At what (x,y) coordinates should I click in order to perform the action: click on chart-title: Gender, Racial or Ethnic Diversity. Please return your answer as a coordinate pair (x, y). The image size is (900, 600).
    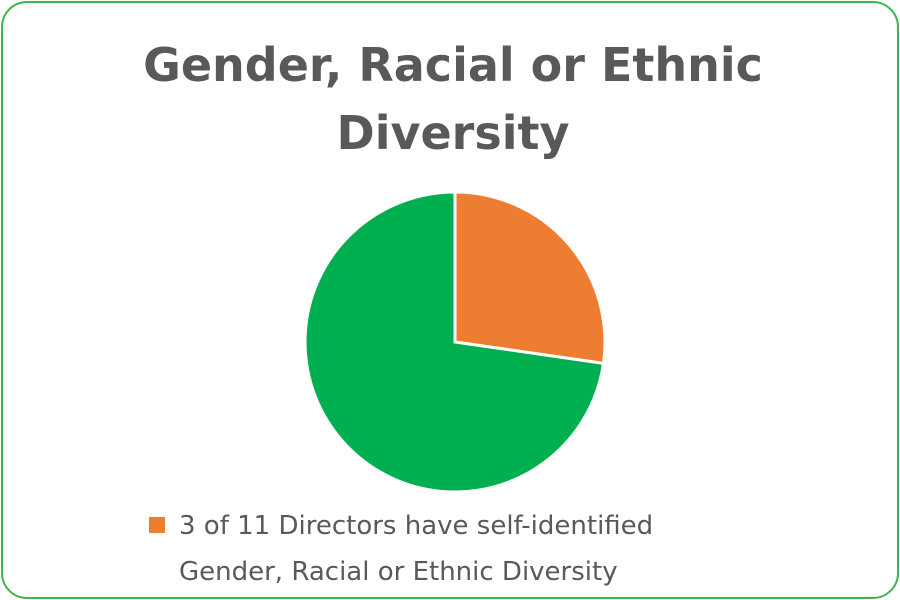
    Looking at the image, I should click on (453, 99).